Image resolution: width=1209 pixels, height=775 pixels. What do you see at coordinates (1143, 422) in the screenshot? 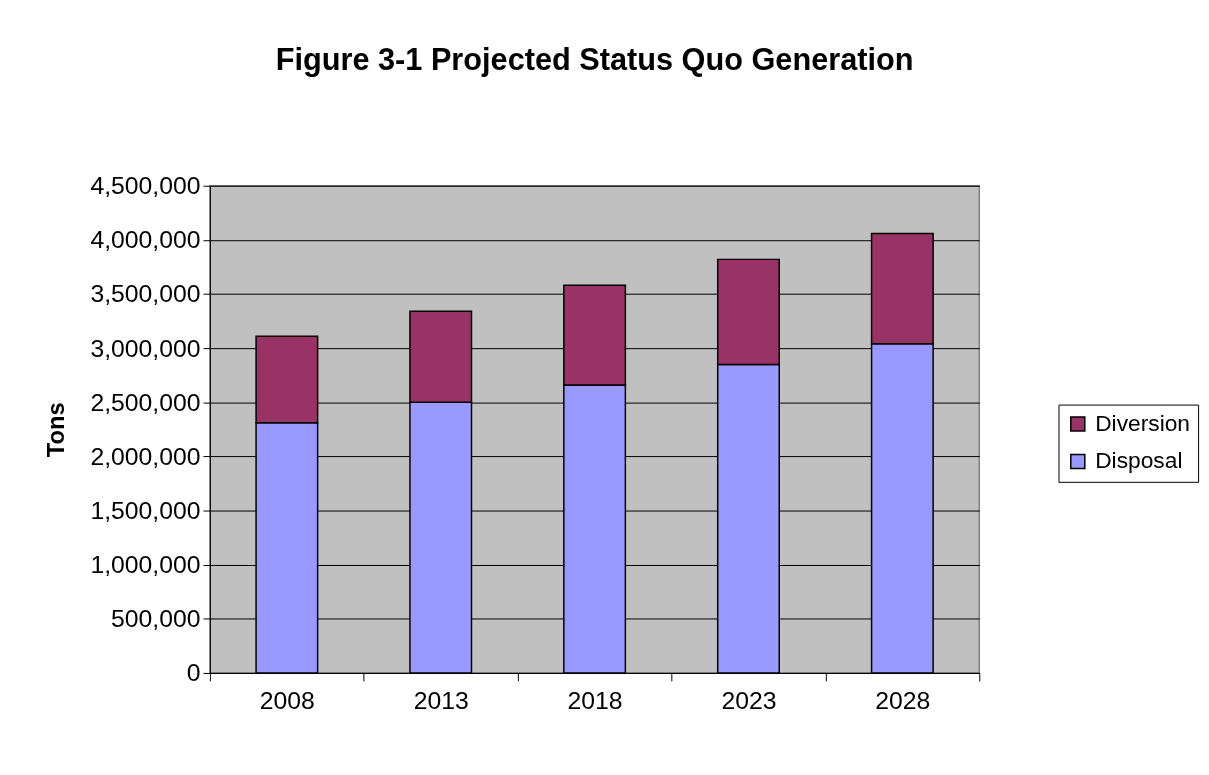
I see `legend-label: Diversion` at bounding box center [1143, 422].